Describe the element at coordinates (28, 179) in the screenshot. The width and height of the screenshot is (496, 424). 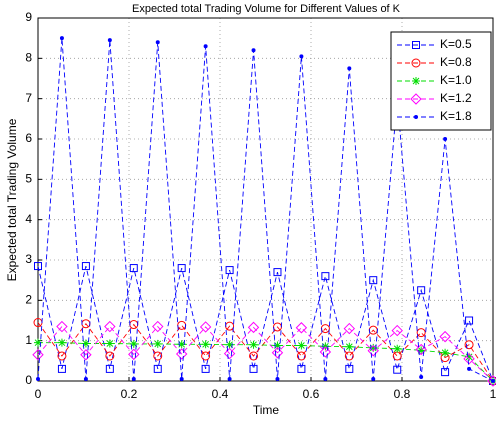
I see `y-tick-label: 5` at that location.